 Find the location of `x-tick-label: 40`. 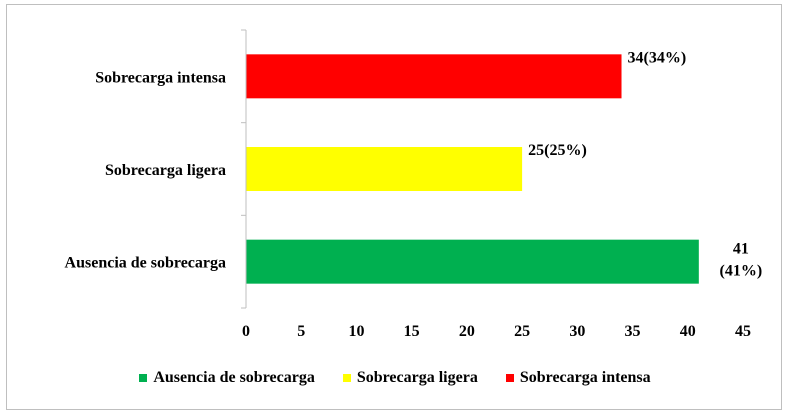

x-tick-label: 40 is located at coordinates (688, 331).